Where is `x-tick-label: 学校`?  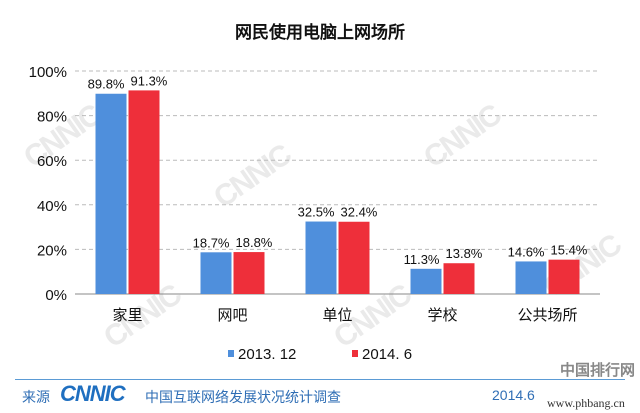 x-tick-label: 学校 is located at coordinates (442, 315).